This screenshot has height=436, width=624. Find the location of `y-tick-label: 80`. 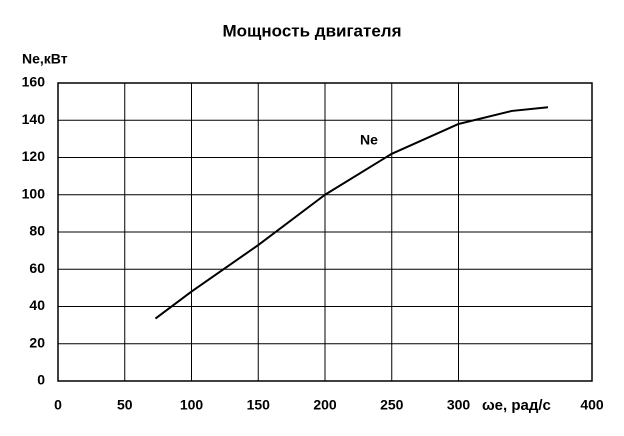

y-tick-label: 80 is located at coordinates (37, 231).